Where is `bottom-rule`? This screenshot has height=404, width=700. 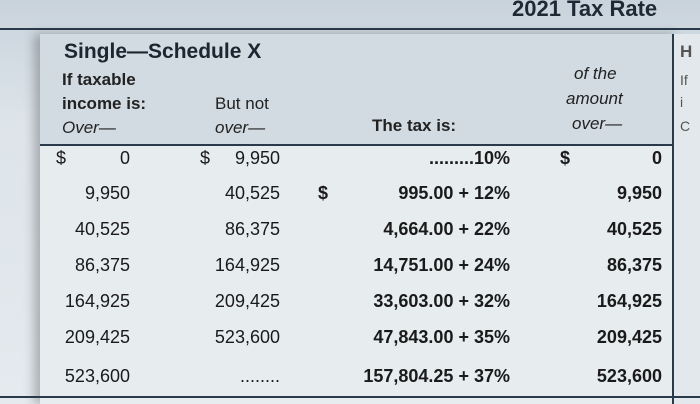
bottom-rule is located at coordinates (350, 397).